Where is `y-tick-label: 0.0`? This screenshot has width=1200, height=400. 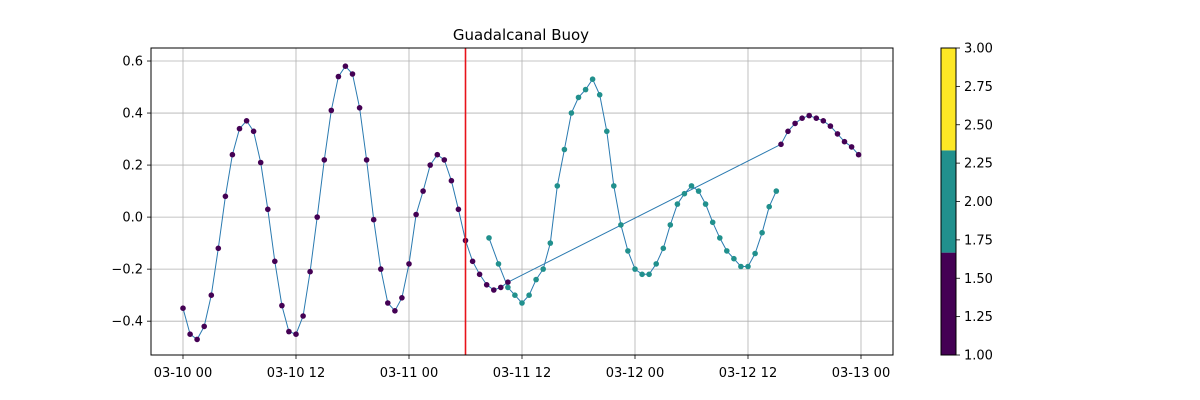
y-tick-label: 0.0 is located at coordinates (132, 218).